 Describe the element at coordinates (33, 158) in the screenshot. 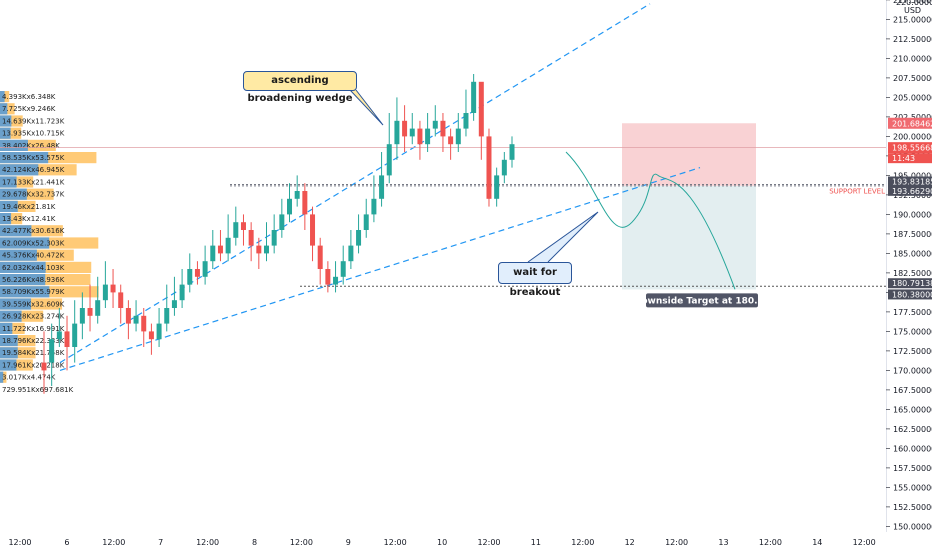

I see `vp-label: 58.535Kx53.575K` at that location.